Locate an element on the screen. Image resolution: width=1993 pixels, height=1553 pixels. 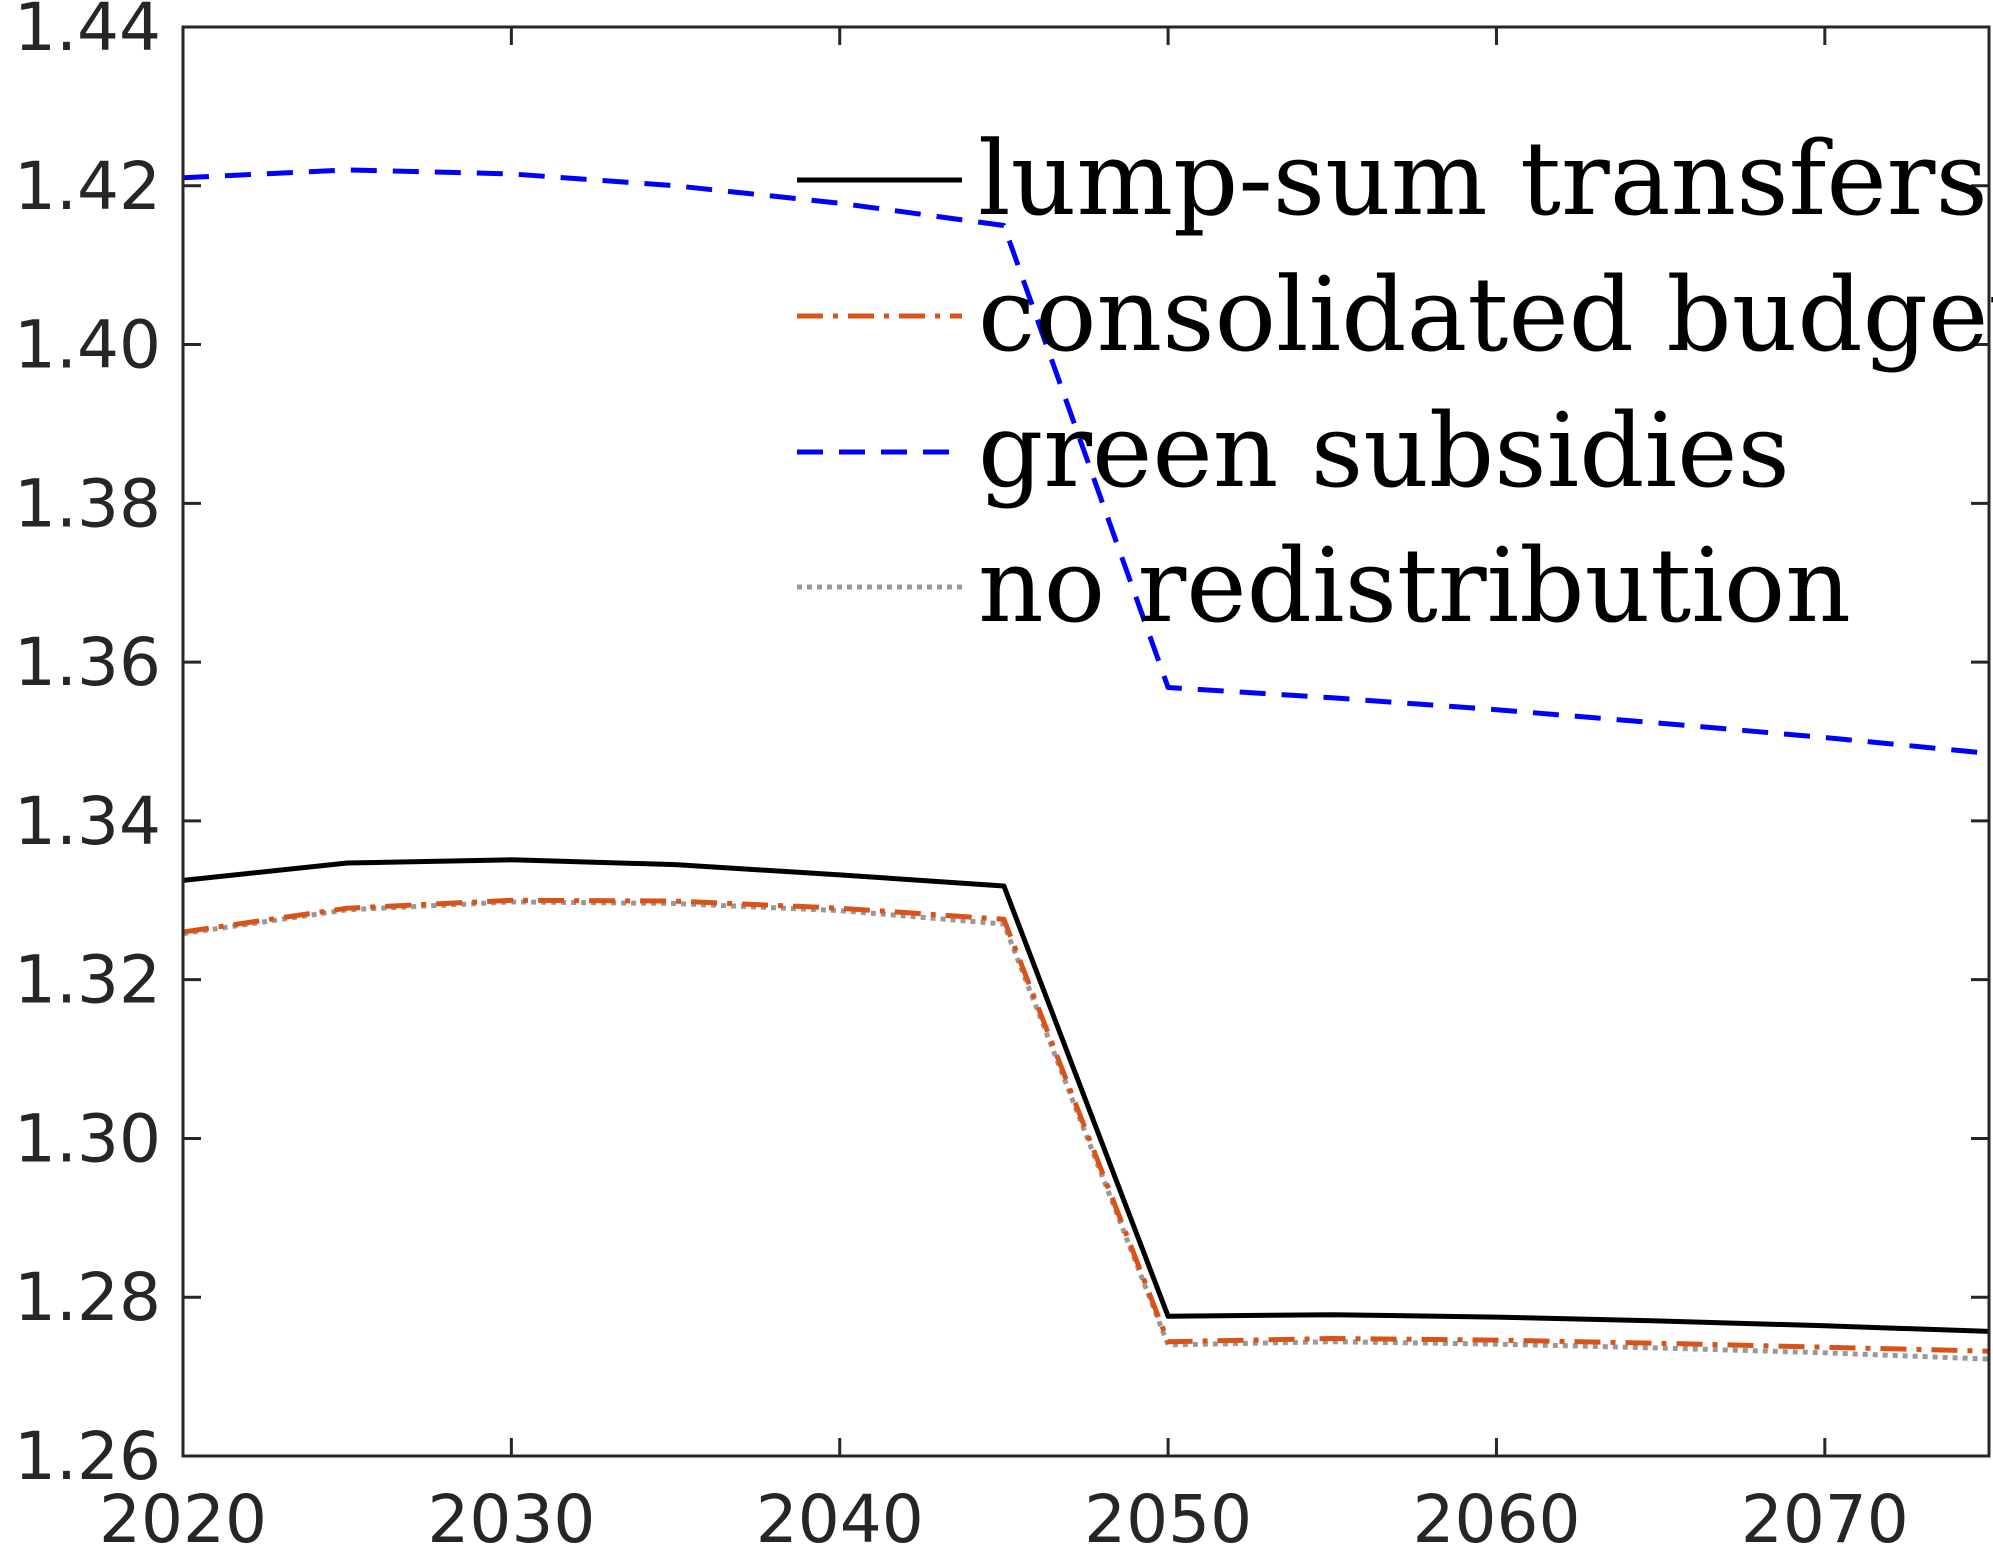
x-tick-label: 2020 is located at coordinates (183, 1517).